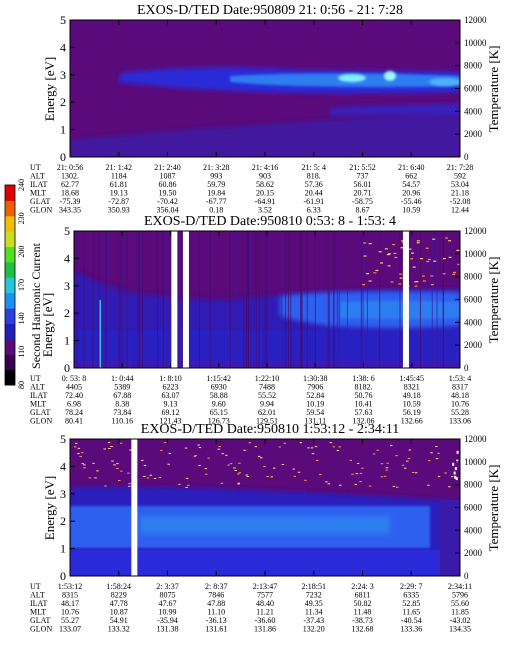 This screenshot has width=505, height=649. What do you see at coordinates (411, 167) in the screenshot?
I see `footer-cell: 21: 6:40` at bounding box center [411, 167].